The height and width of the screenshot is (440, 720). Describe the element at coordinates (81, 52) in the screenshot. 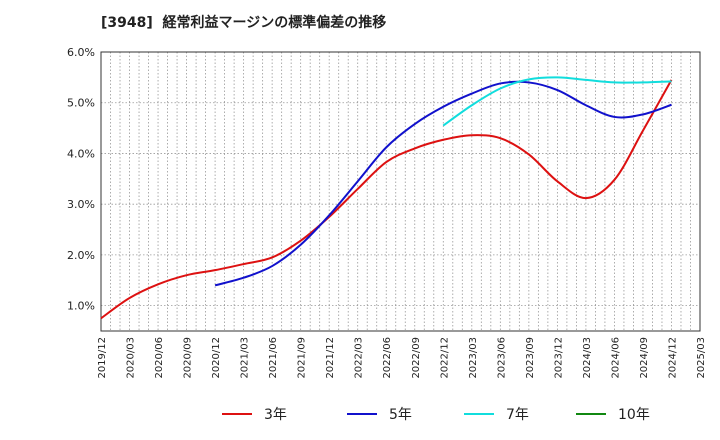

I see `y-tick-label: 6.0%` at that location.